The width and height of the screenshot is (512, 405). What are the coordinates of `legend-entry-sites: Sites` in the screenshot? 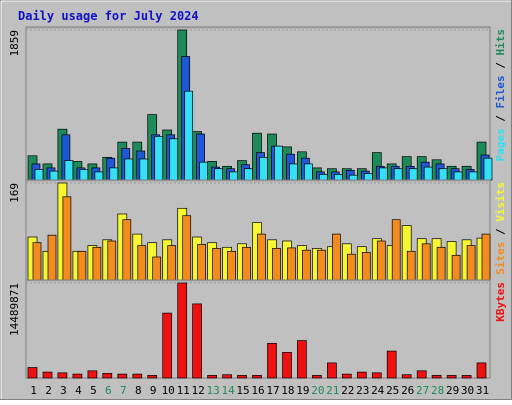 It's located at (500, 258).